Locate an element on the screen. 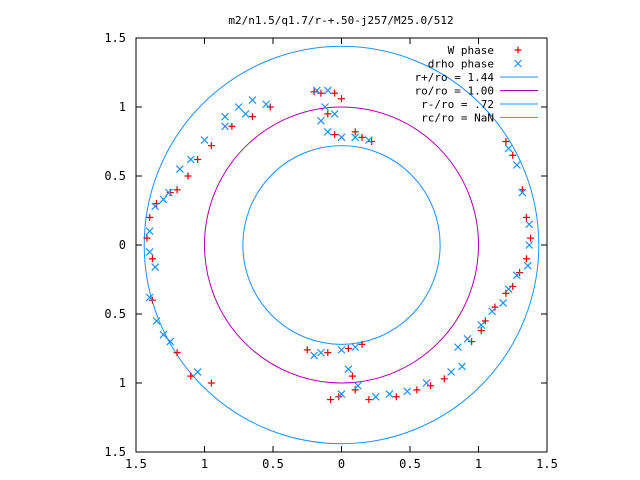  legend-label: rc/ro = NaN is located at coordinates (457, 118).